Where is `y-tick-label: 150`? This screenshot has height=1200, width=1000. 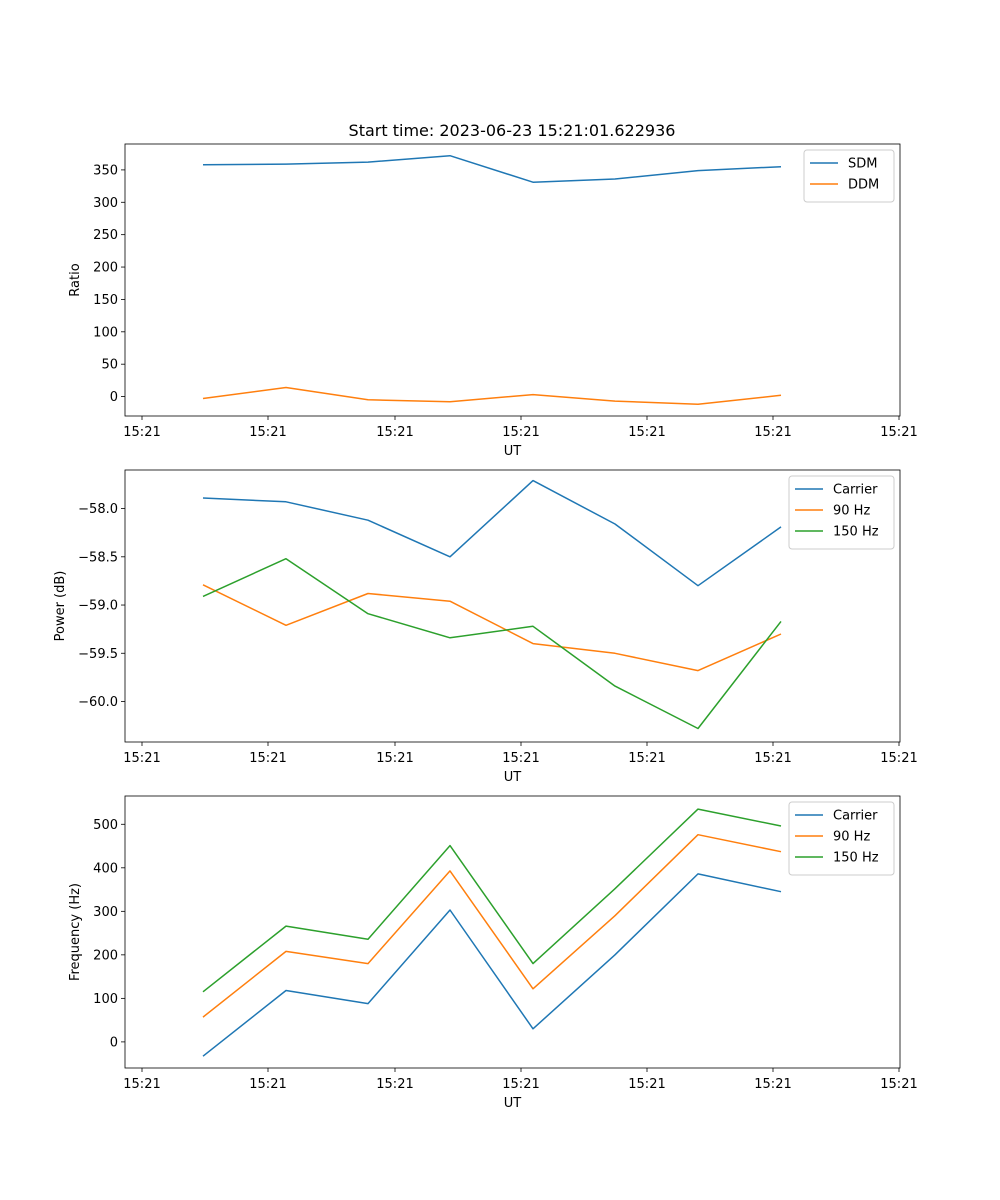
y-tick-label: 150 is located at coordinates (105, 300).